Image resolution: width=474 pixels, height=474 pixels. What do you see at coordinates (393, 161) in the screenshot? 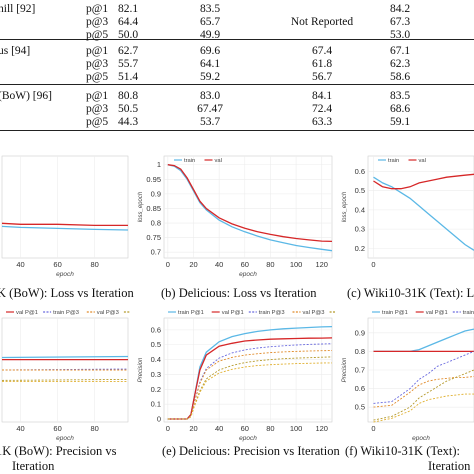
I see `legend-label: train` at bounding box center [393, 161].